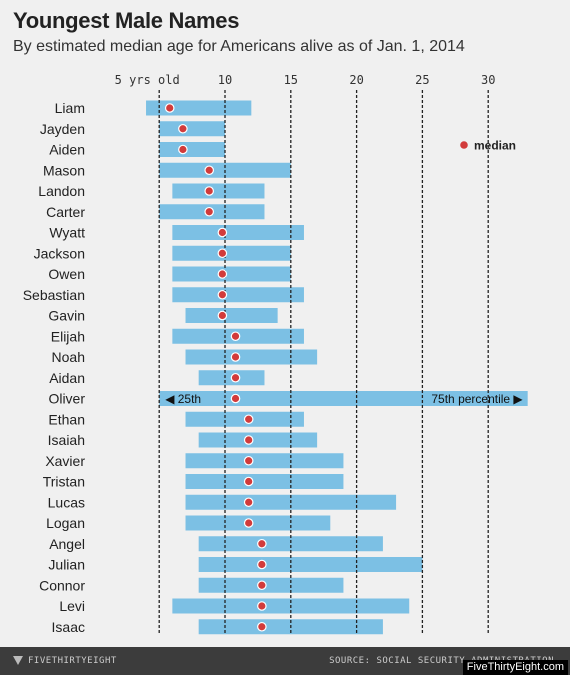  Describe the element at coordinates (231, 253) in the screenshot. I see `bar-jackson` at that location.